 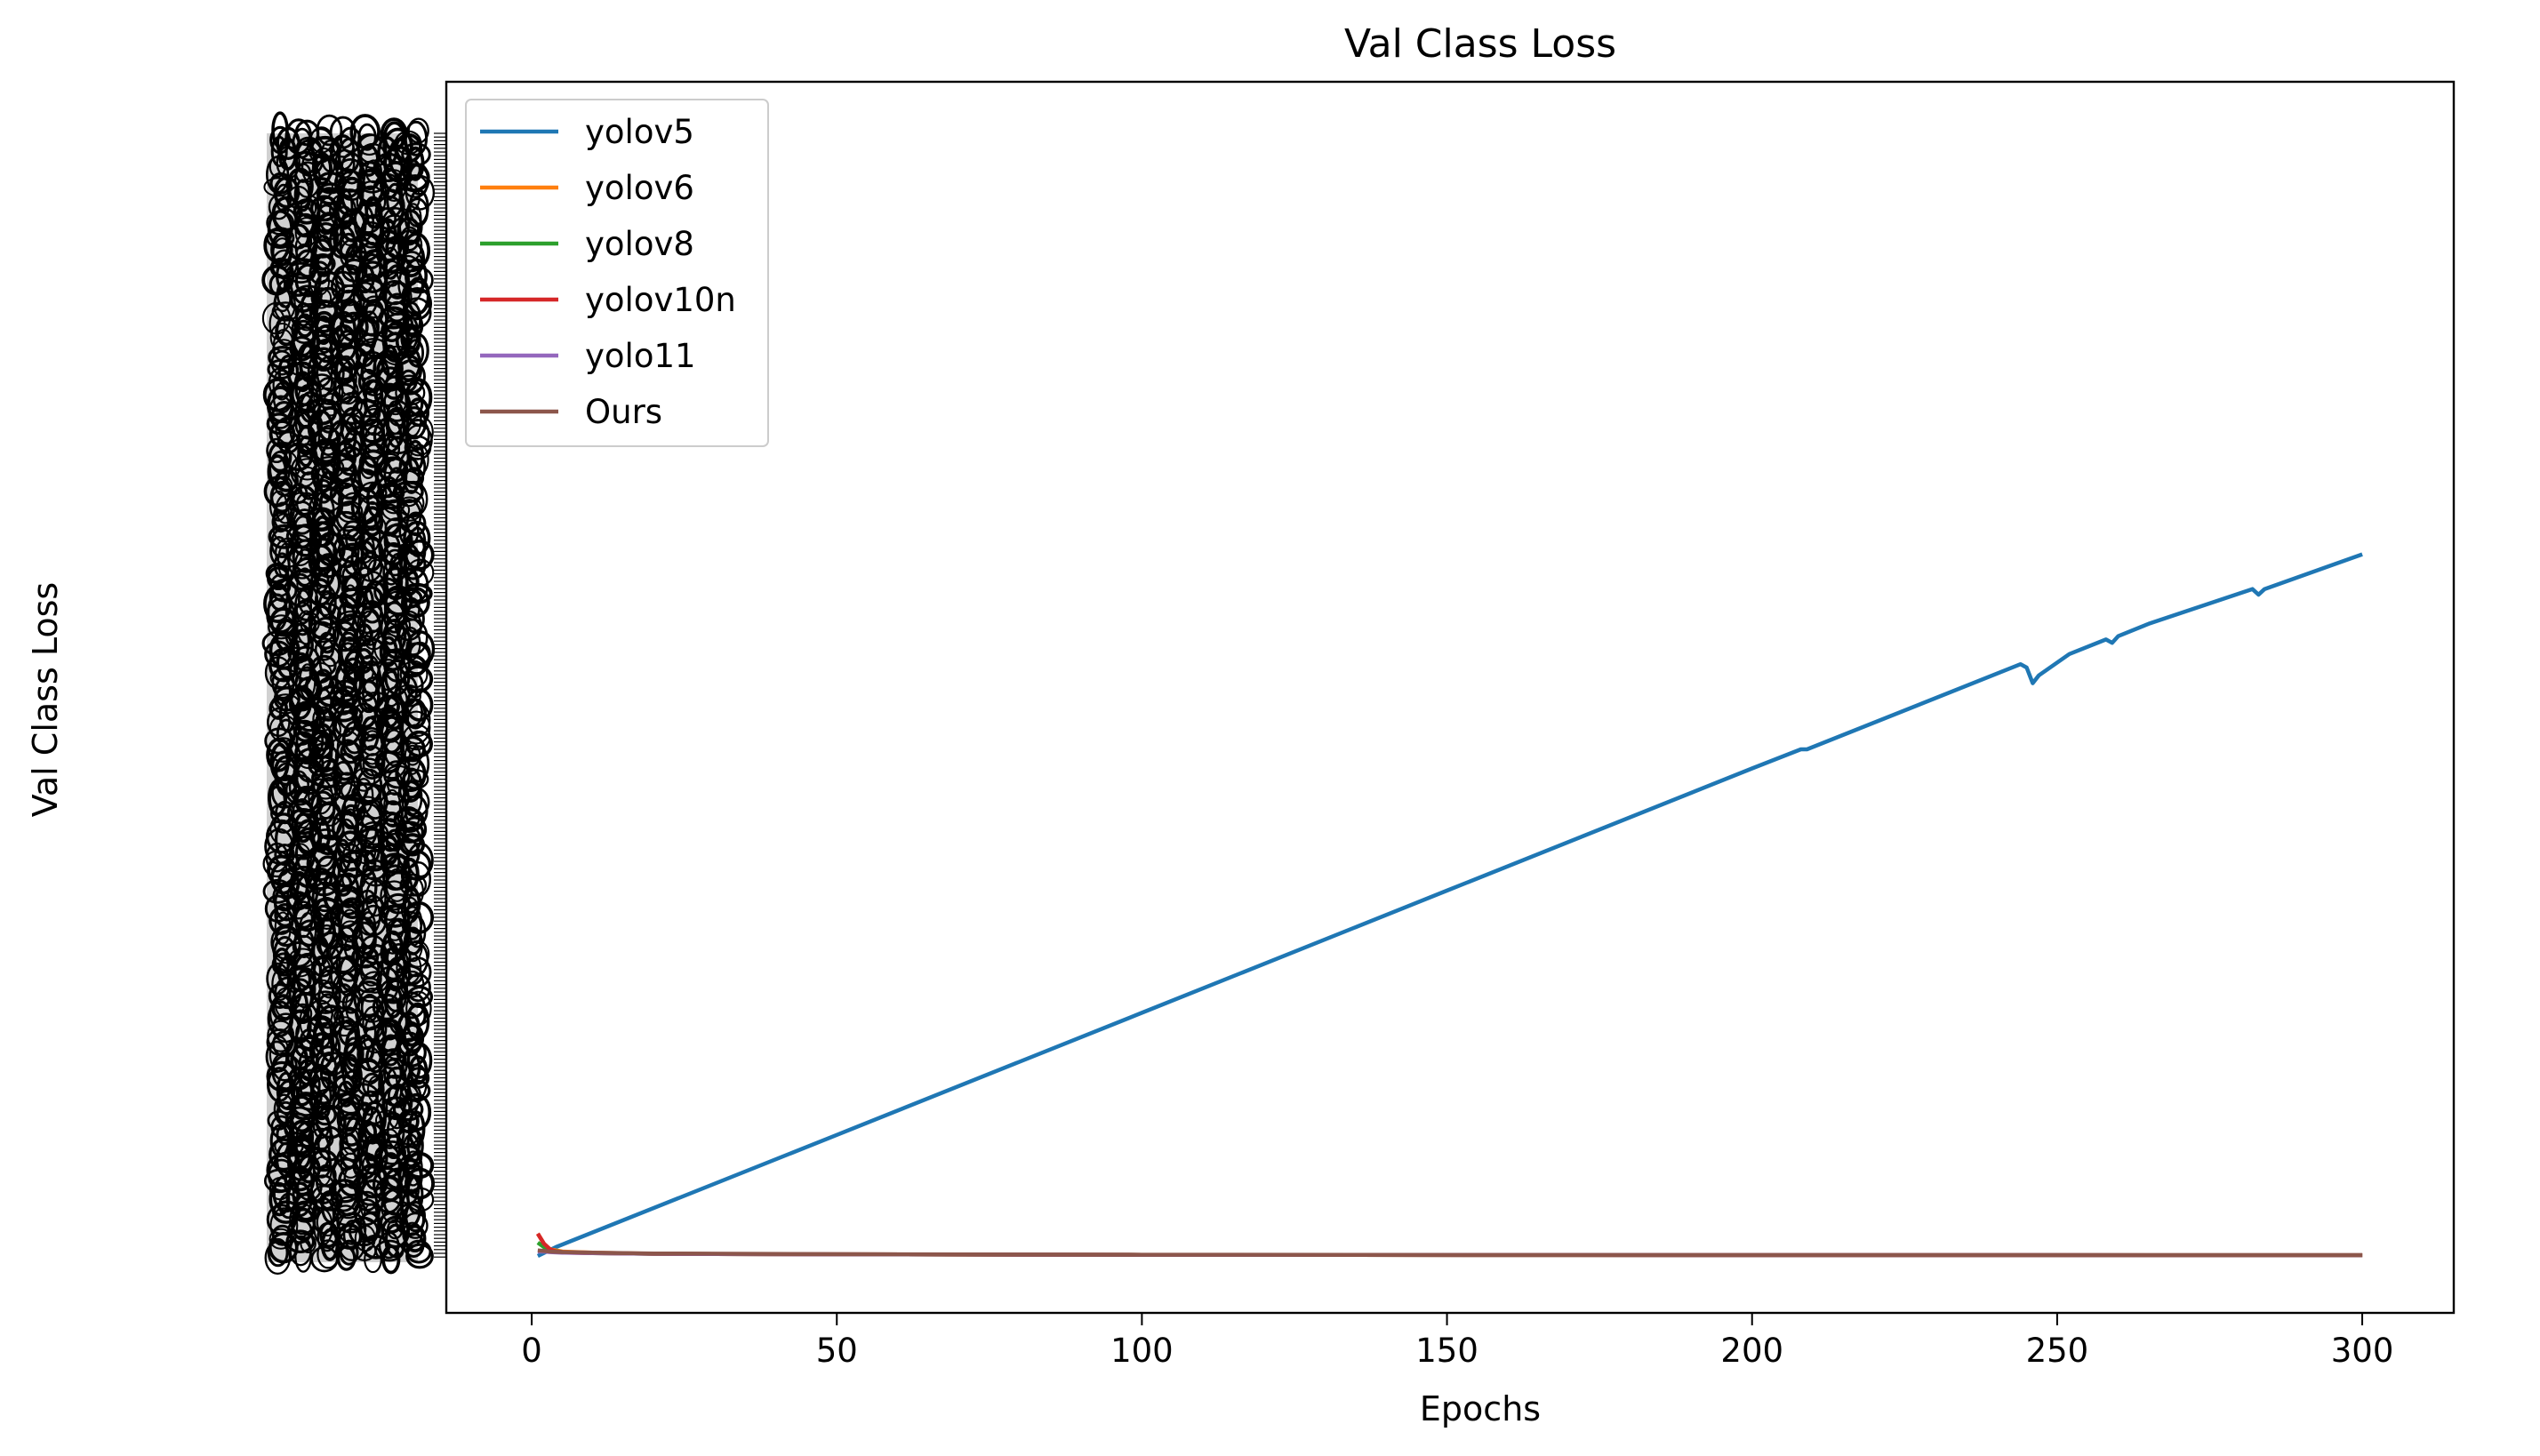 What do you see at coordinates (1446, 1351) in the screenshot?
I see `x-tick-label: 150` at bounding box center [1446, 1351].